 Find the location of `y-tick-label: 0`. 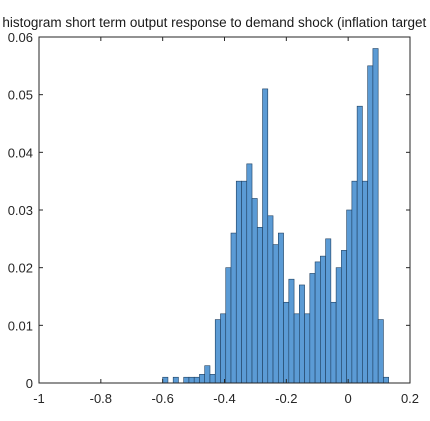

y-tick-label: 0 is located at coordinates (29, 383).